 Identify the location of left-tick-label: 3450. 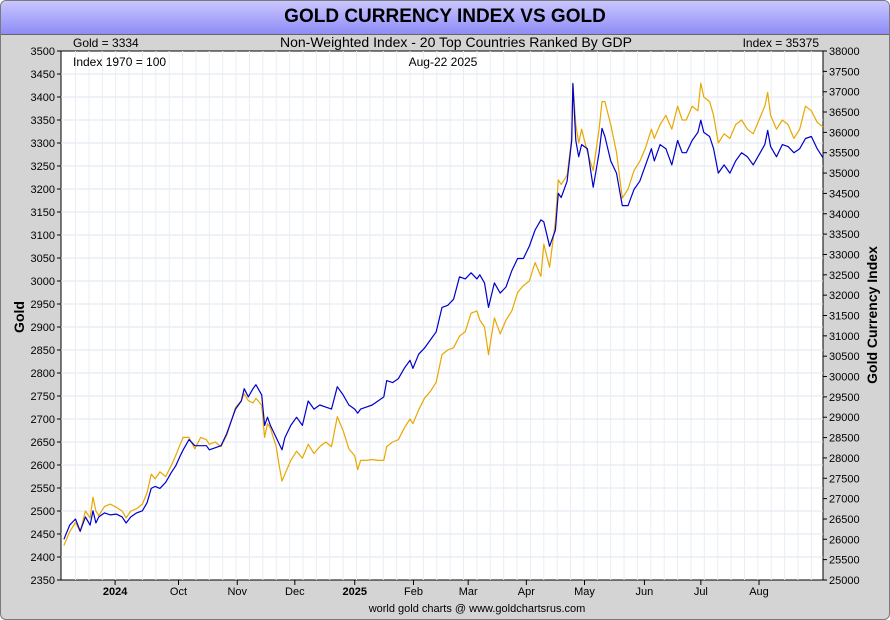
(43, 75).